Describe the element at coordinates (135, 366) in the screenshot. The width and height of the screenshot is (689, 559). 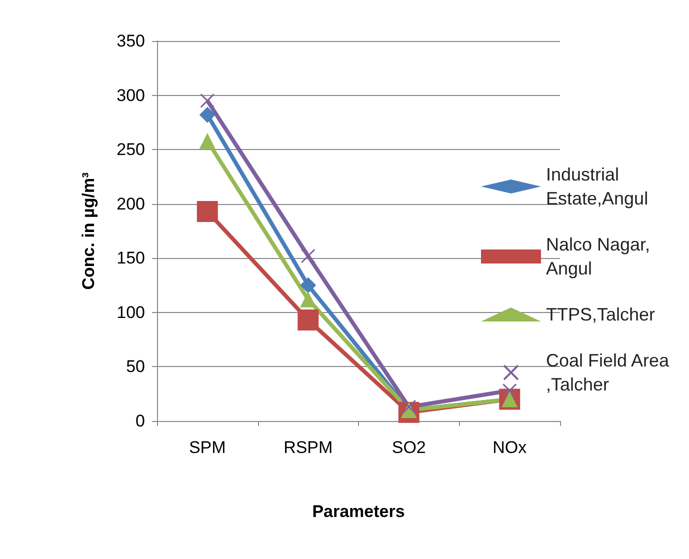
I see `y-tick-label: 50` at that location.